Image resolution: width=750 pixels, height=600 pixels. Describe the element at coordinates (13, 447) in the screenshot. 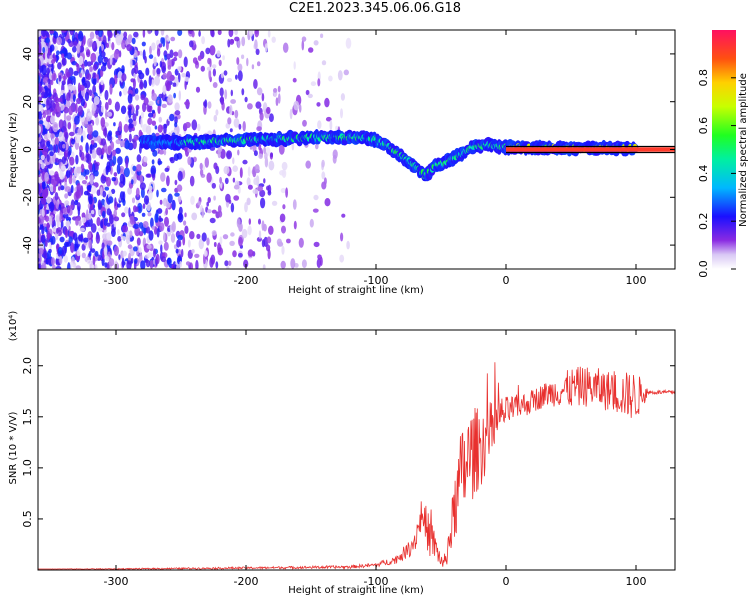

I see `snr-y-axis-label: SNR (10 * V/V)` at that location.